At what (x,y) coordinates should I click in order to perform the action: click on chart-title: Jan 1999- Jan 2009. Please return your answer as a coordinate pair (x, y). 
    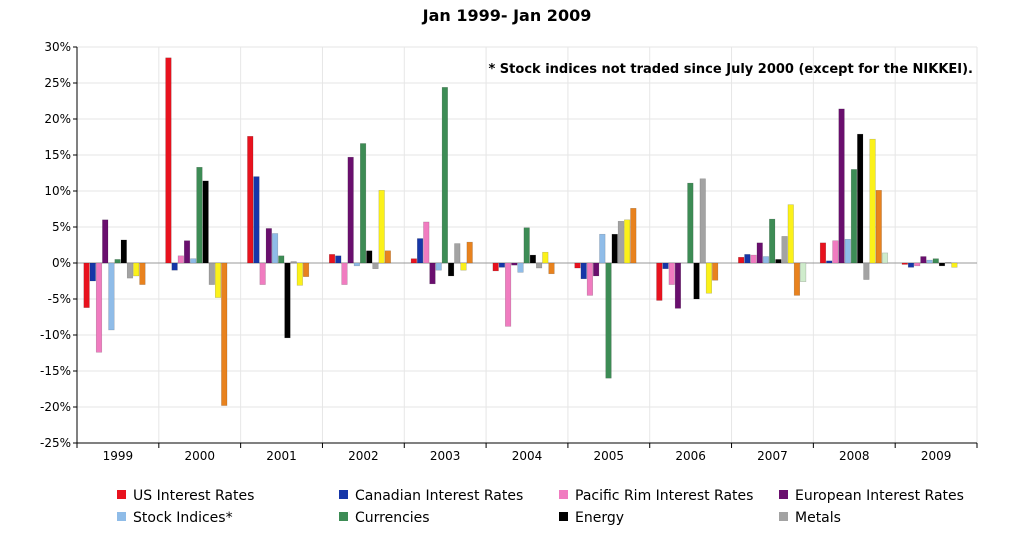
    Looking at the image, I should click on (507, 15).